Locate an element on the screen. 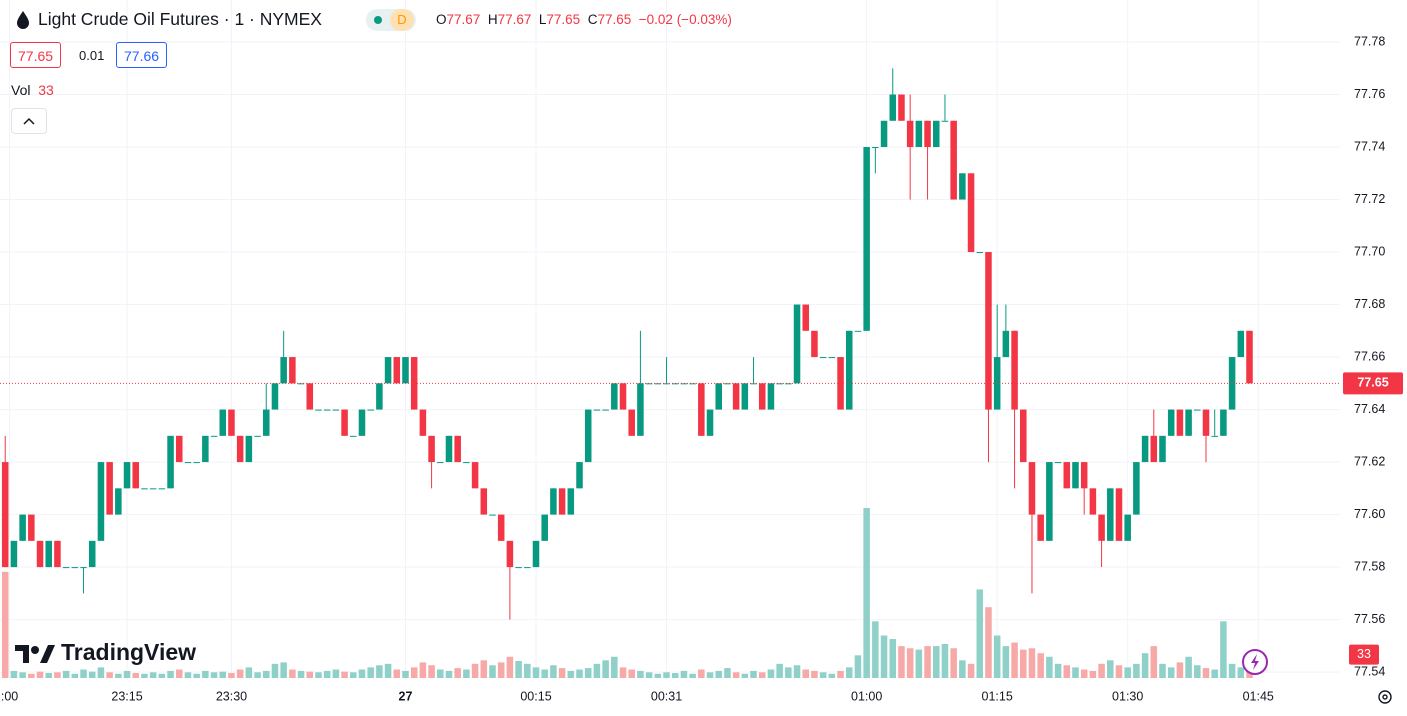  spread: 0.01 is located at coordinates (92, 55).